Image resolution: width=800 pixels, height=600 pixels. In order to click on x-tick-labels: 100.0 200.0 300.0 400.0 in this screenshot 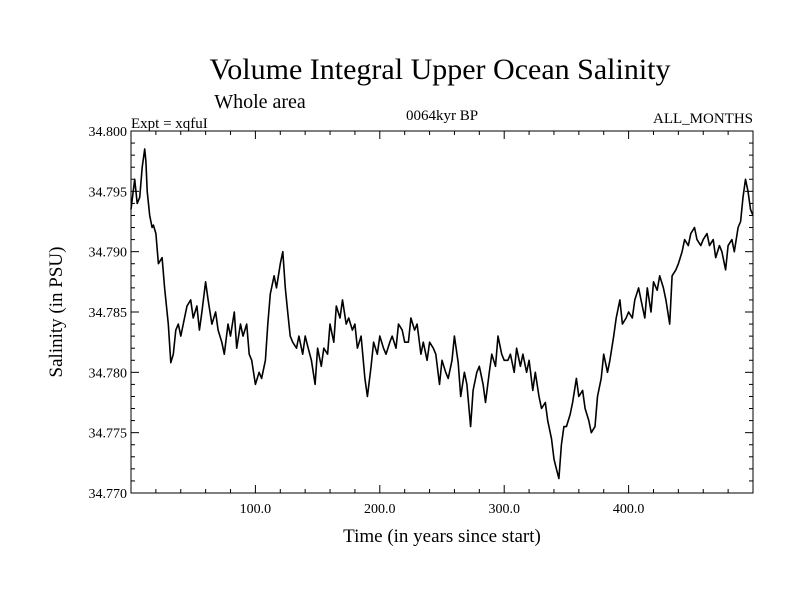, I will do `click(442, 509)`.